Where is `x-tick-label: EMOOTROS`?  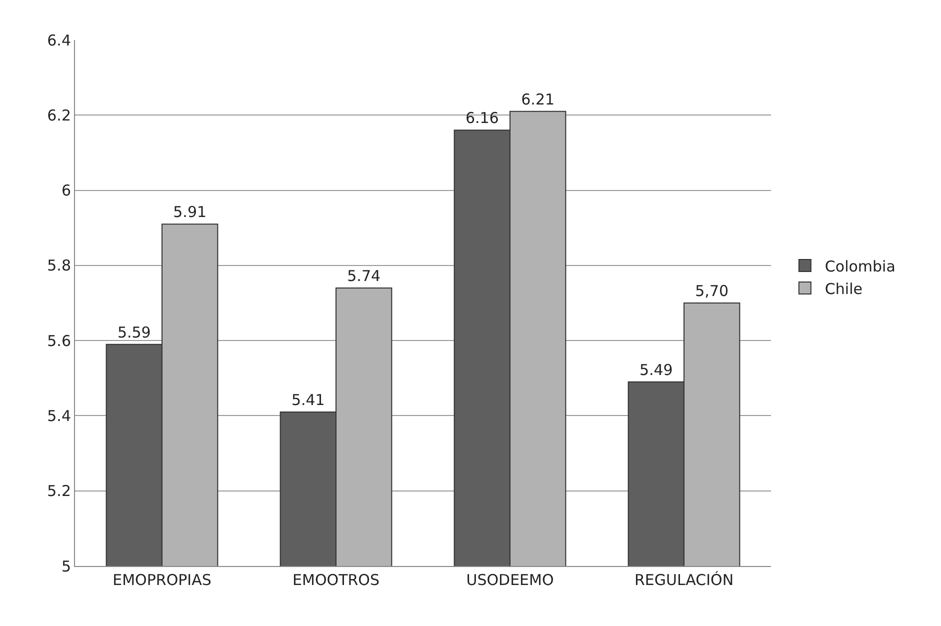
x-tick-label: EMOOTROS is located at coordinates (336, 580).